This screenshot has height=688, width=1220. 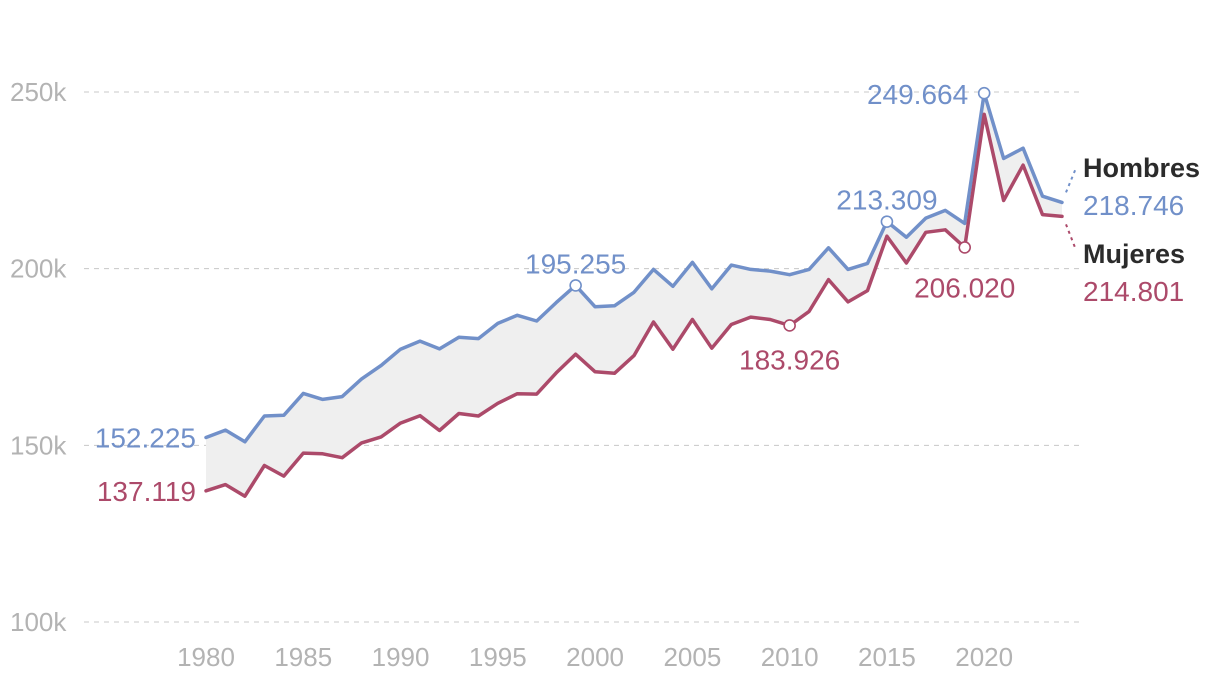 What do you see at coordinates (1134, 254) in the screenshot?
I see `legend-name-mujeres: Mujeres` at bounding box center [1134, 254].